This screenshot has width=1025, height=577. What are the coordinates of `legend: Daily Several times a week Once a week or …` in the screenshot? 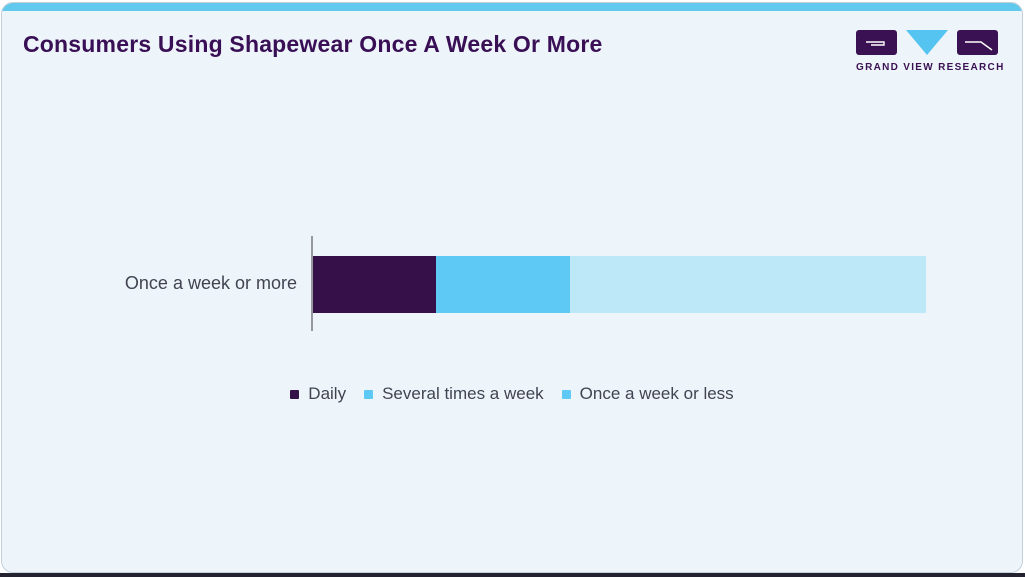 It's located at (512, 394).